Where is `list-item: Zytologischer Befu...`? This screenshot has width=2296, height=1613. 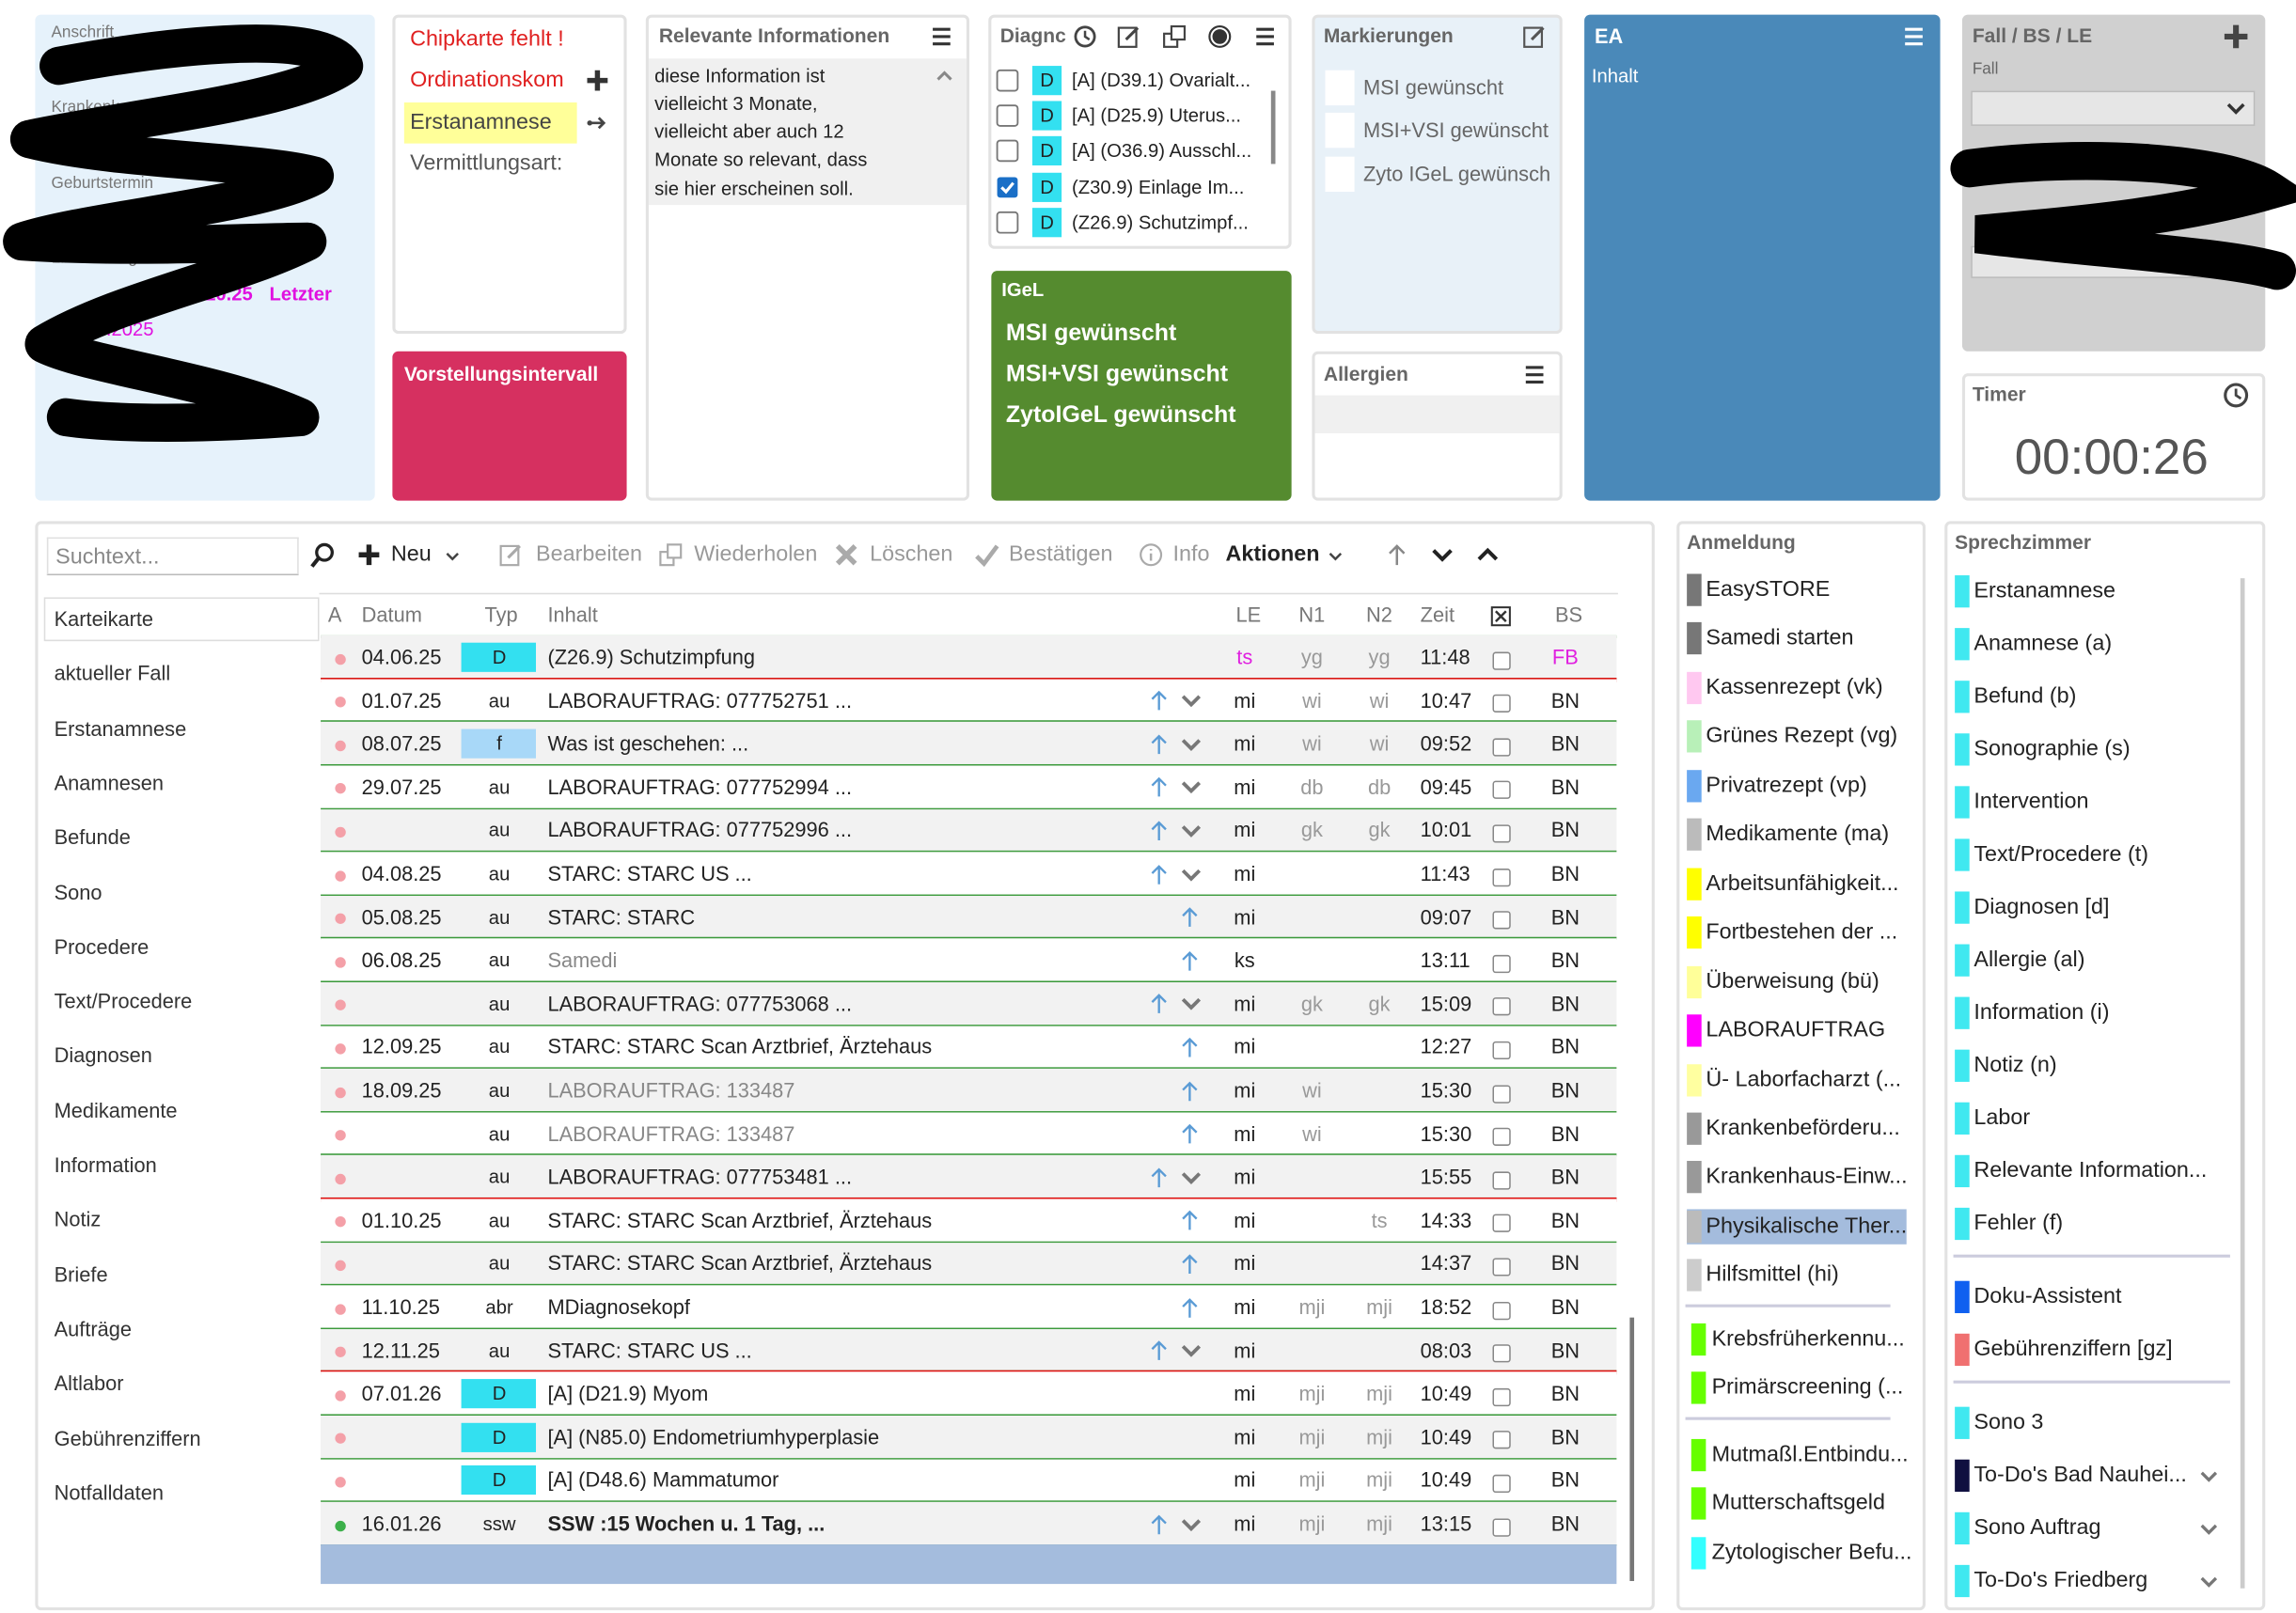 list-item: Zytologischer Befu... is located at coordinates (1812, 1552).